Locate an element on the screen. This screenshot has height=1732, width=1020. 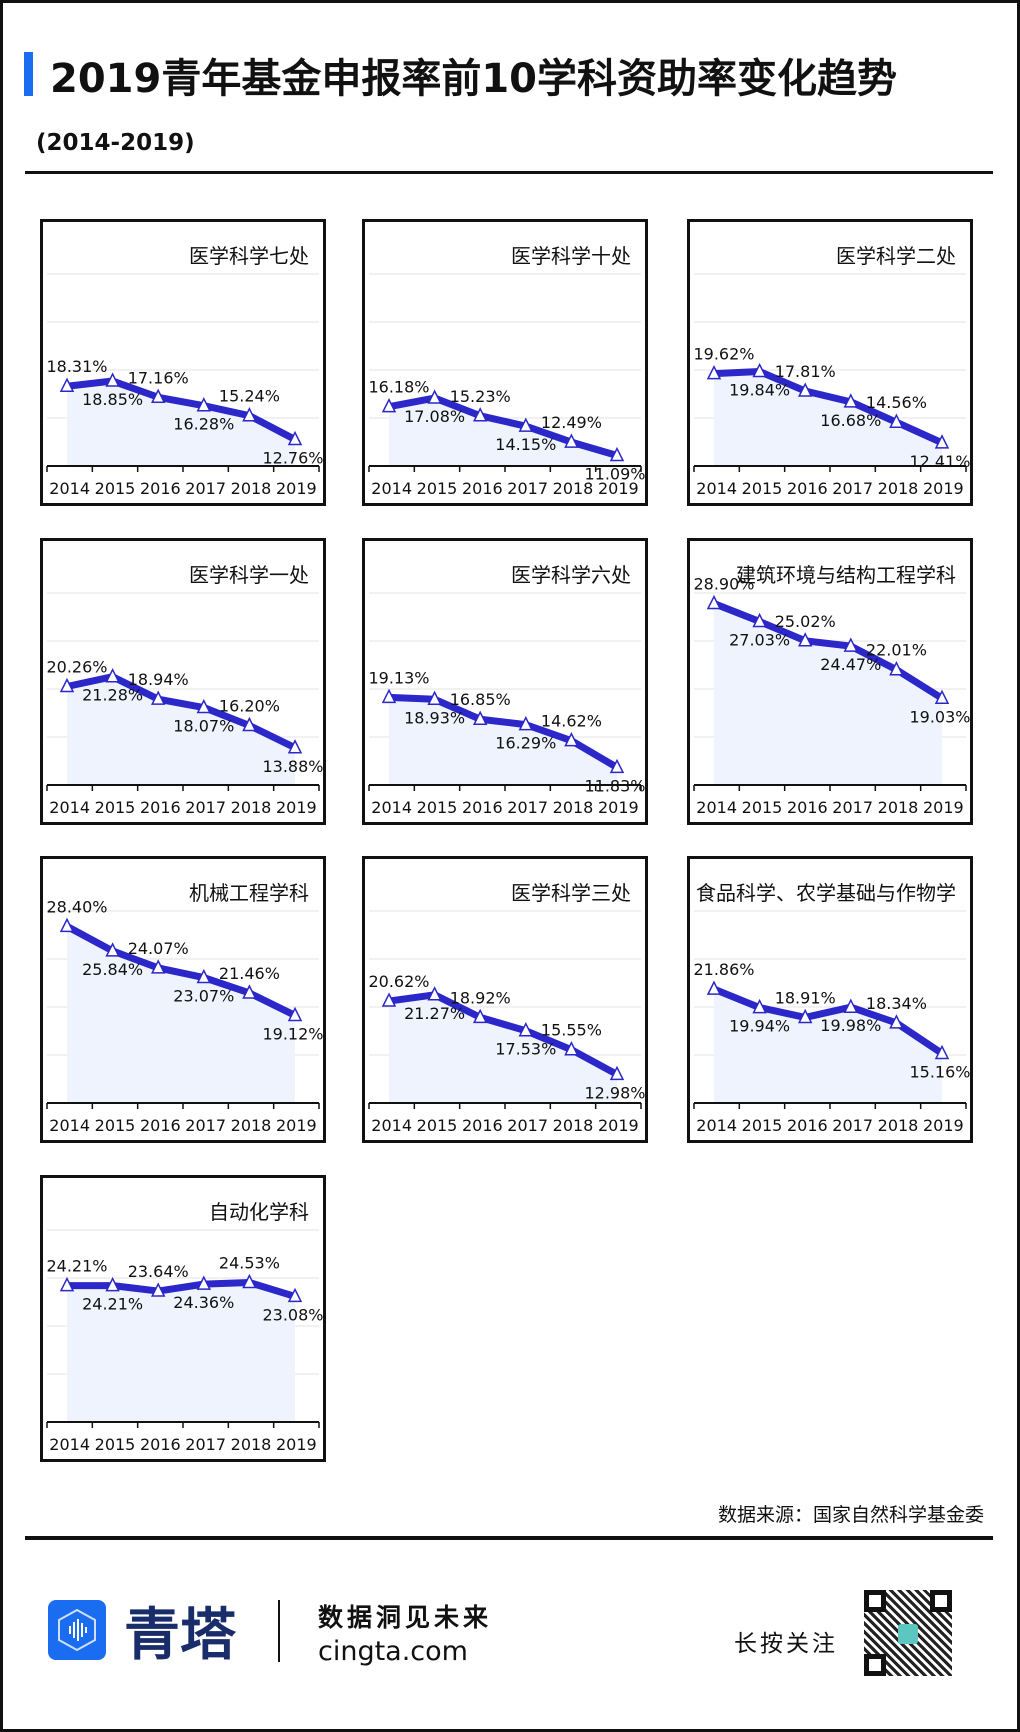
data-label: 13.88% is located at coordinates (292, 766).